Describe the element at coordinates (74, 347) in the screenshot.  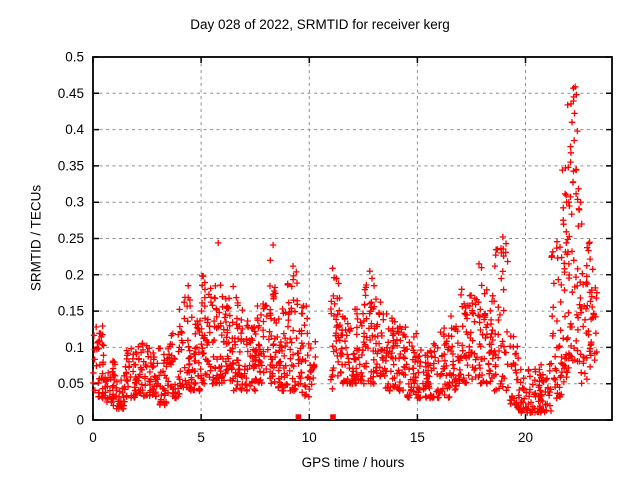
I see `y-tick-label: 0.1` at that location.